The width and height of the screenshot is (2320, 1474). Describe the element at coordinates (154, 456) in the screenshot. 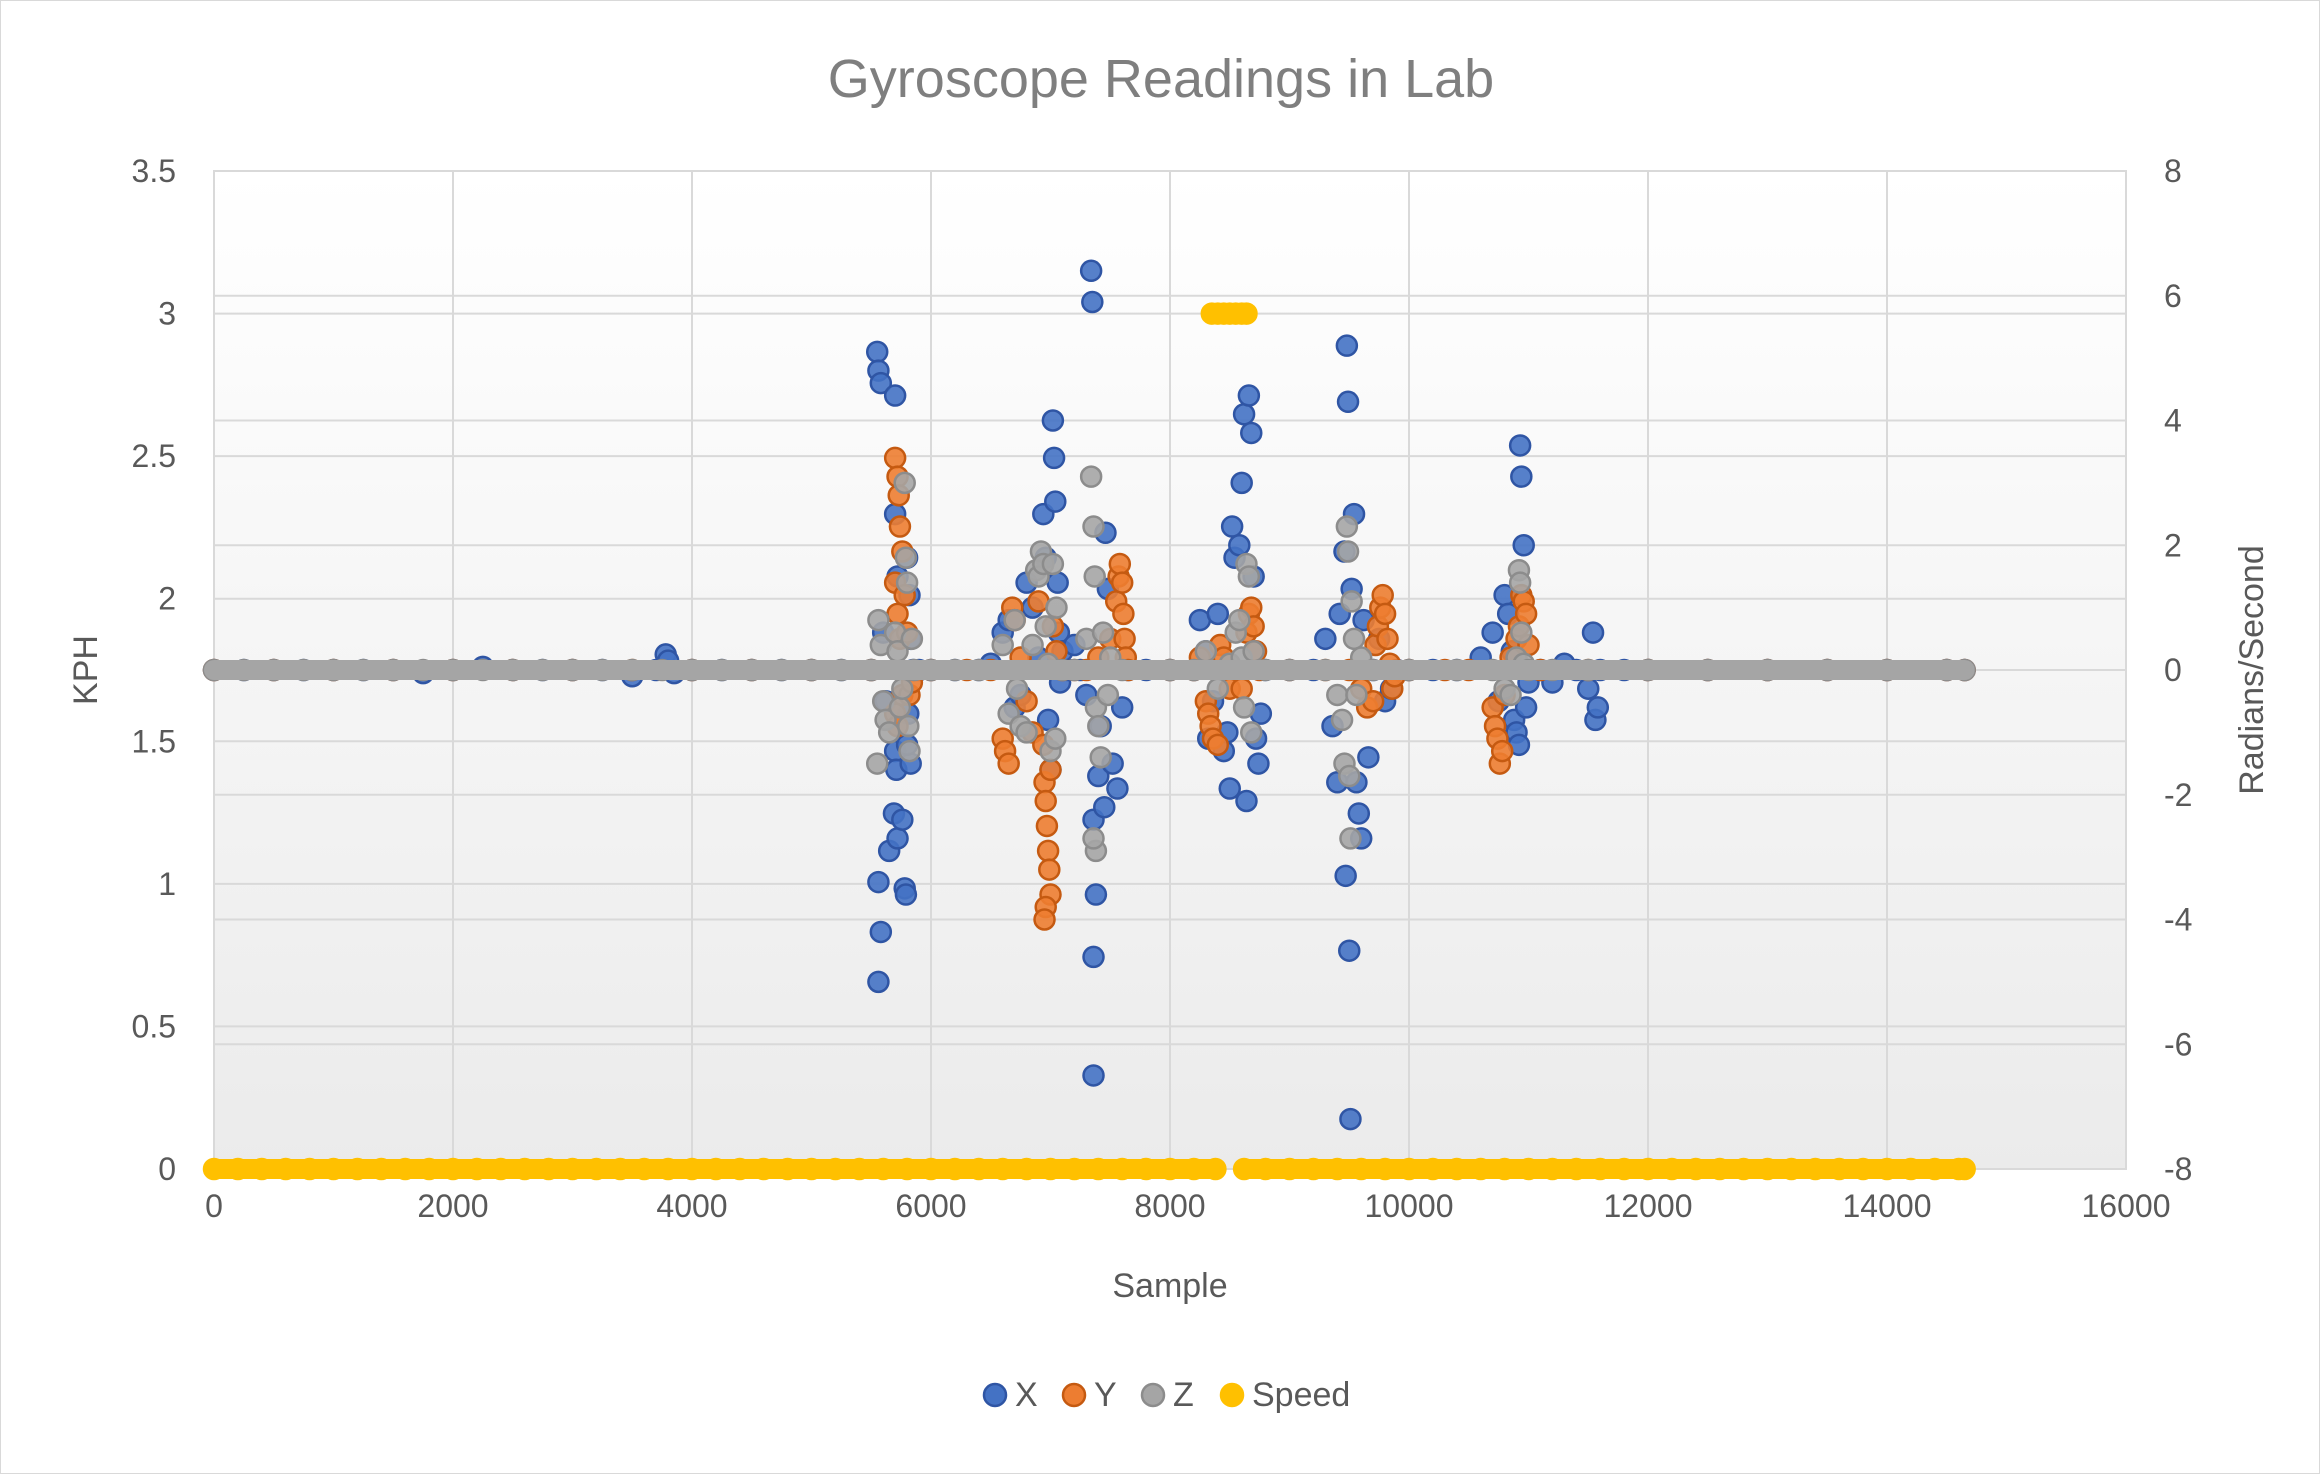

I see `y-tick-label: 2.5` at that location.